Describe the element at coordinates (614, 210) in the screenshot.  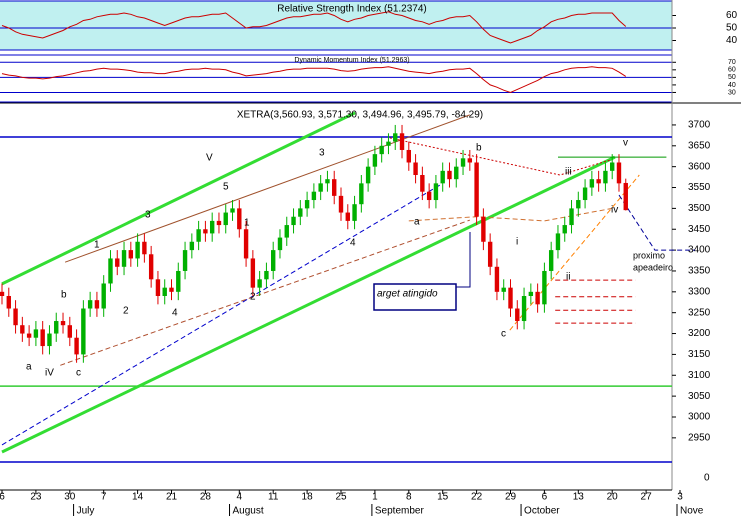
I see `wave-label: iv` at that location.